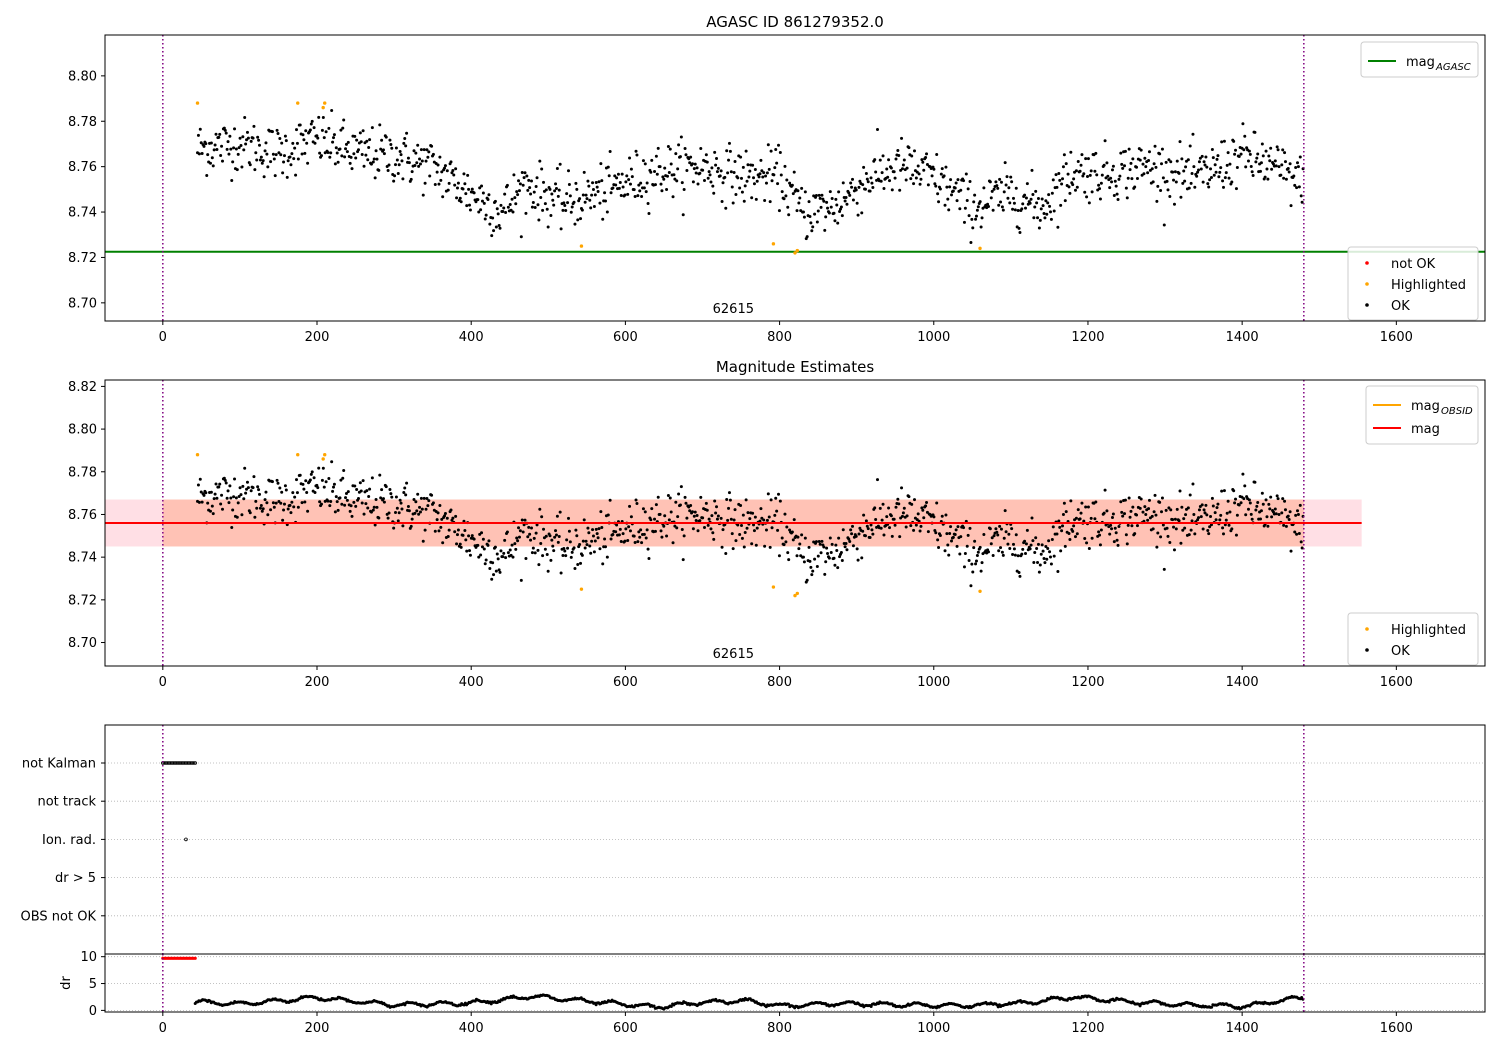  What do you see at coordinates (66, 802) in the screenshot?
I see `p3-flag-label: not track` at bounding box center [66, 802].